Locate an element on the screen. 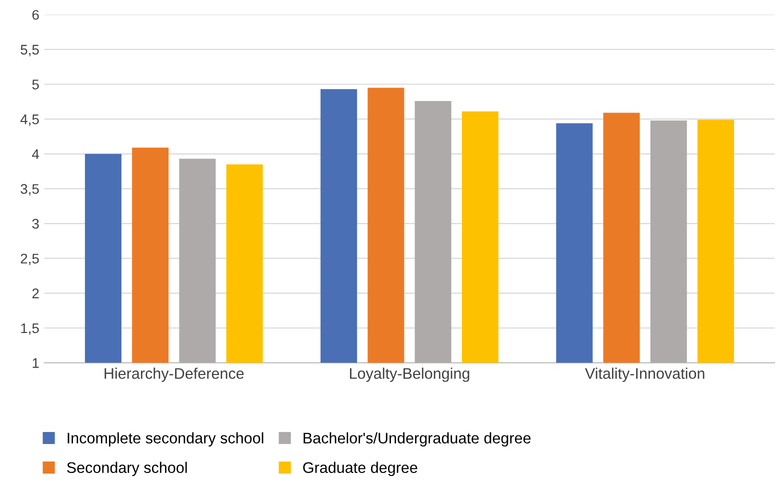  y-tick-label: 5 is located at coordinates (35, 85).